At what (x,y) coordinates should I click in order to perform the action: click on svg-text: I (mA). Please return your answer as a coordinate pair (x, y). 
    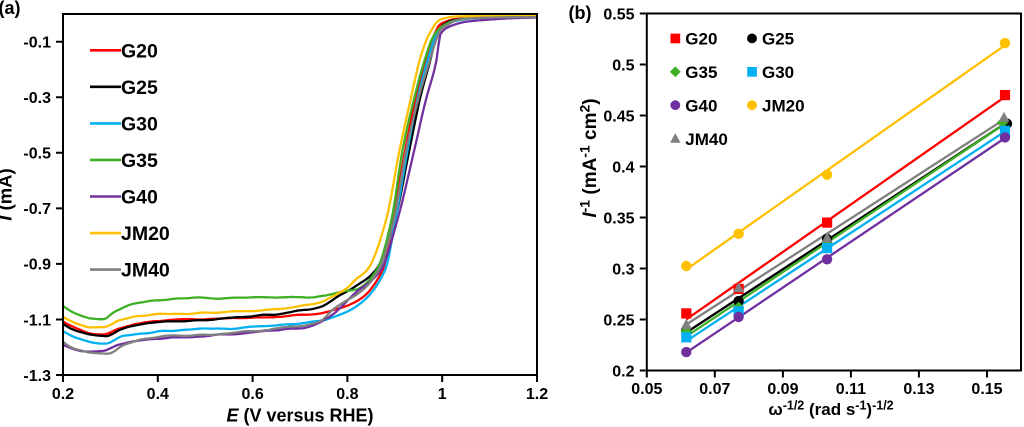
    Looking at the image, I should click on (8, 194).